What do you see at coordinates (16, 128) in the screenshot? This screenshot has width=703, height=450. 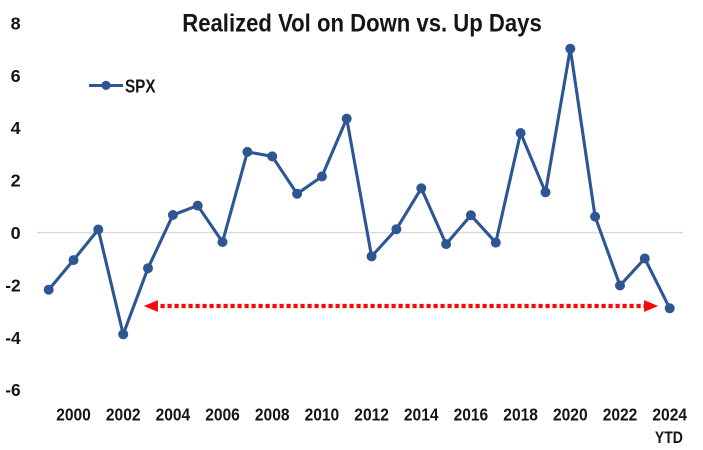 I see `svg-text: 4` at bounding box center [16, 128].